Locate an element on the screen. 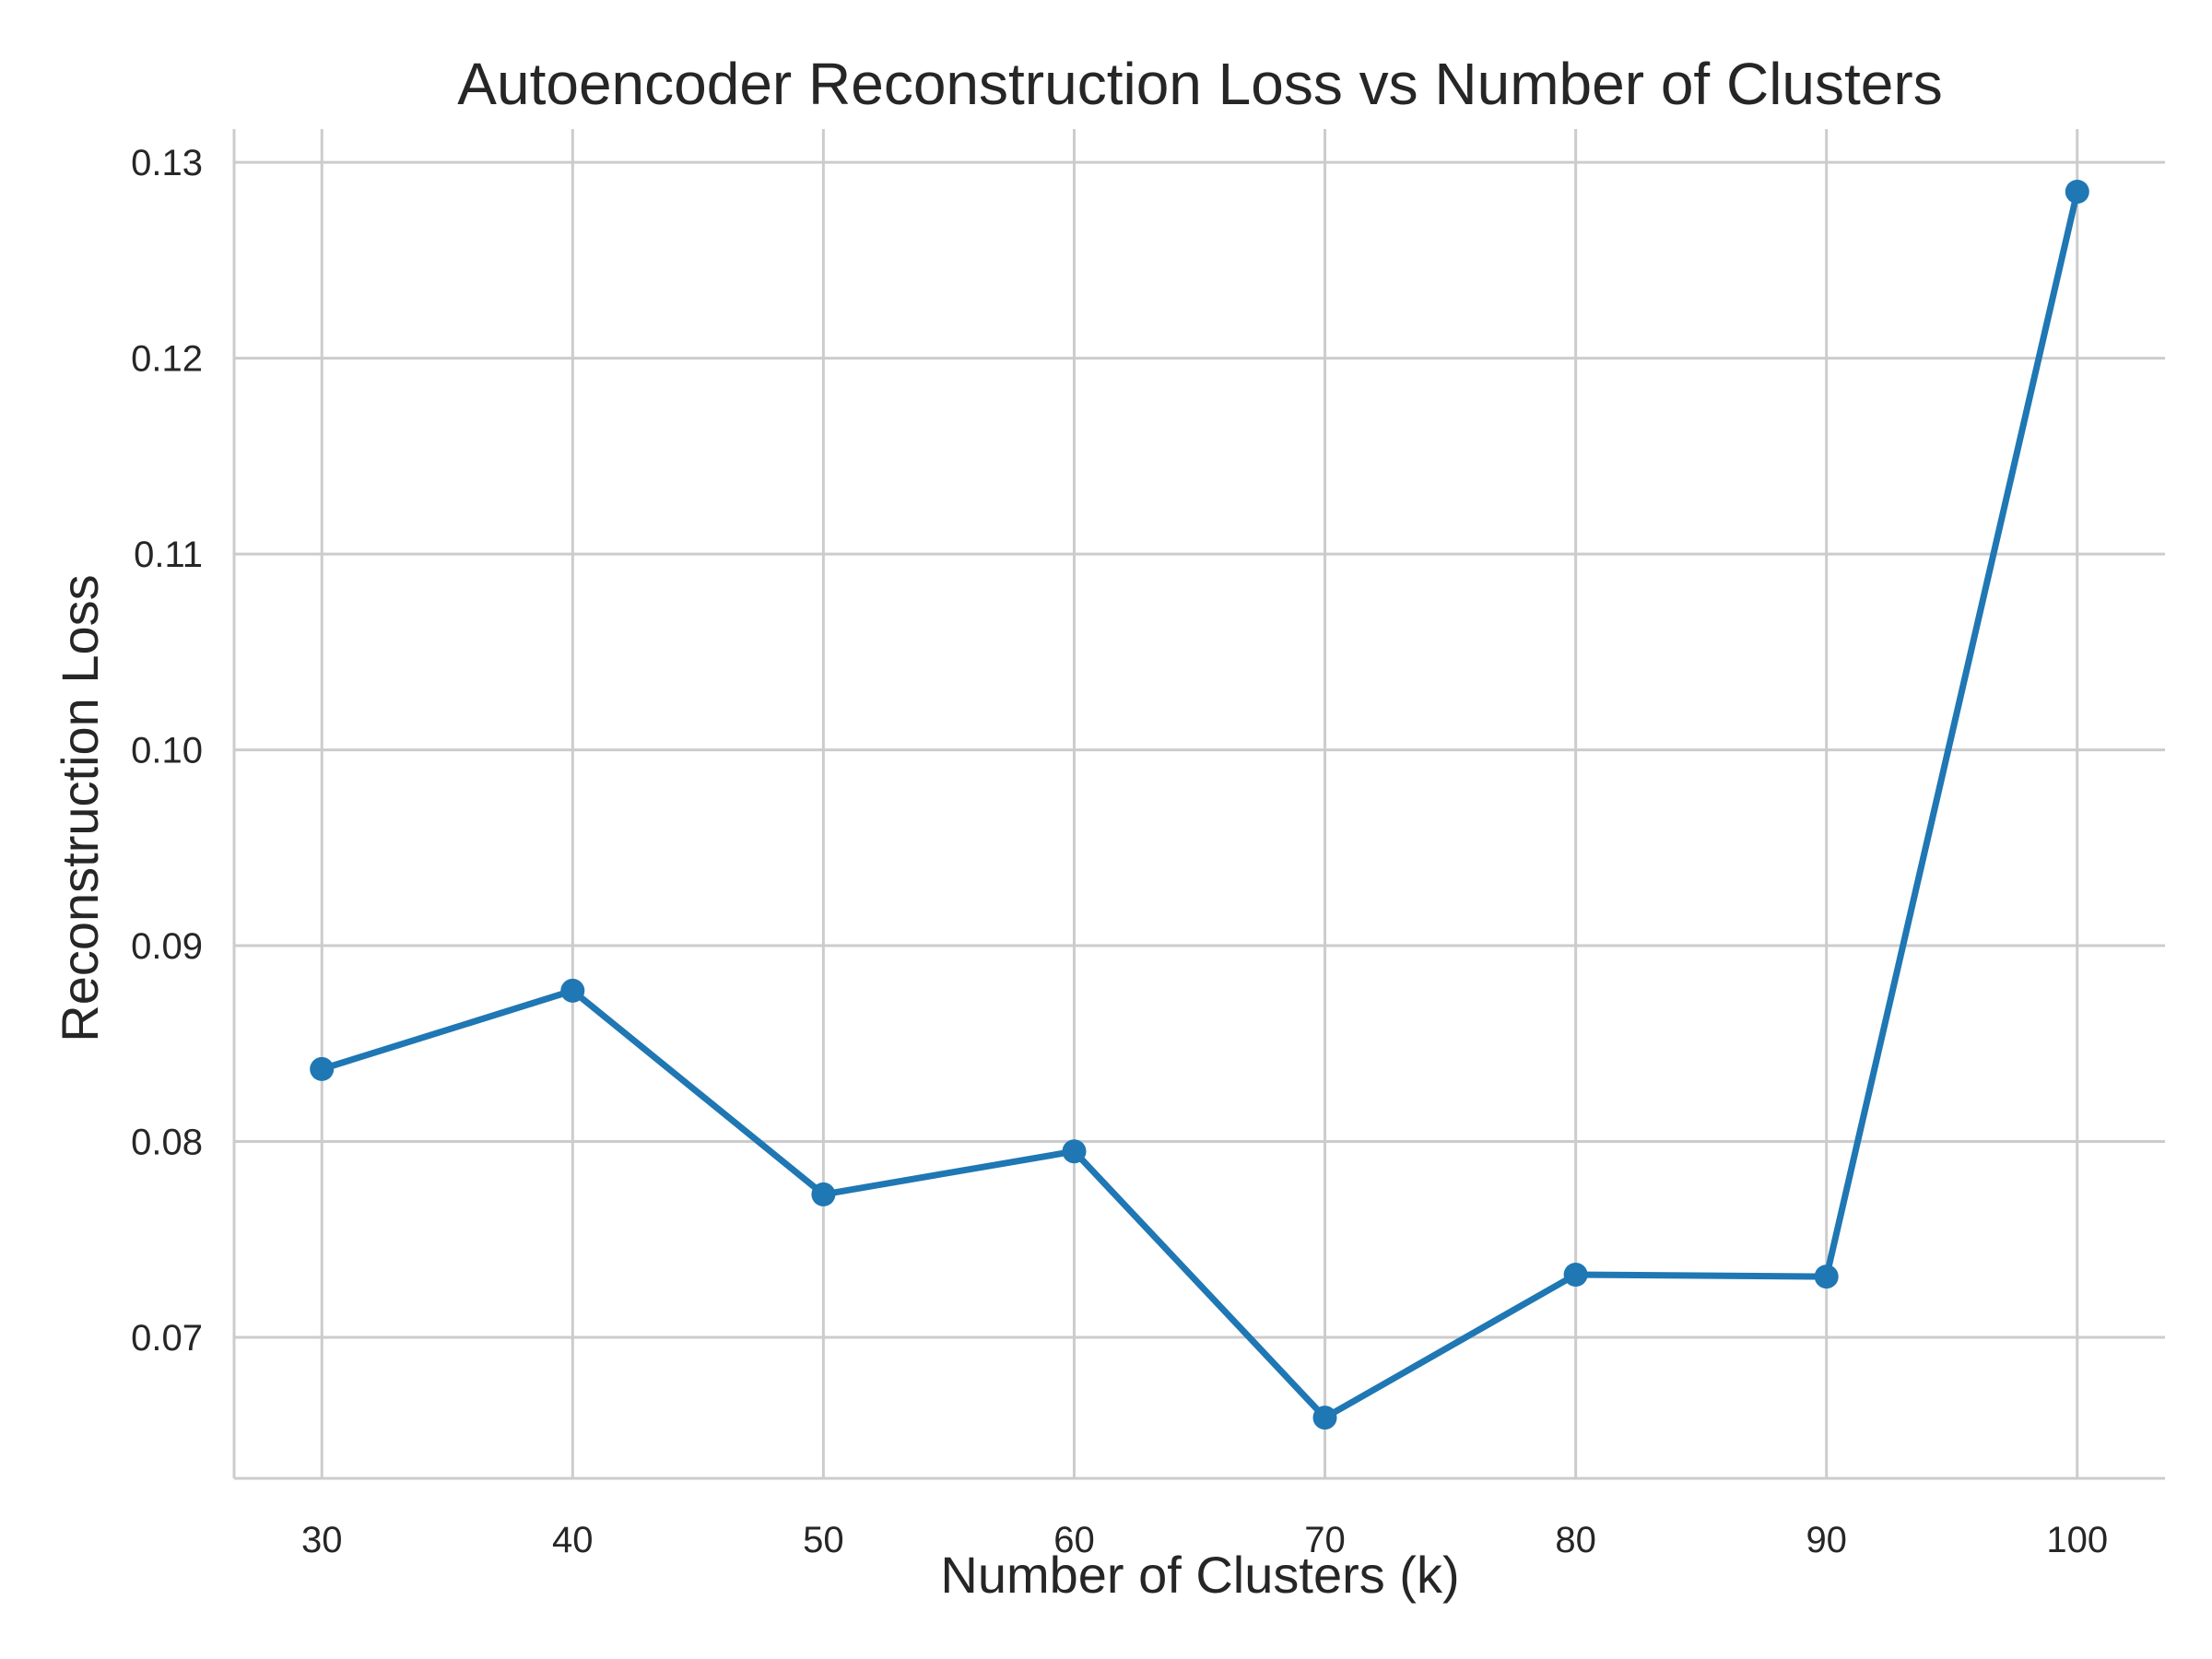 The image size is (2212, 1659). y-tick-label: 0.09 is located at coordinates (167, 946).